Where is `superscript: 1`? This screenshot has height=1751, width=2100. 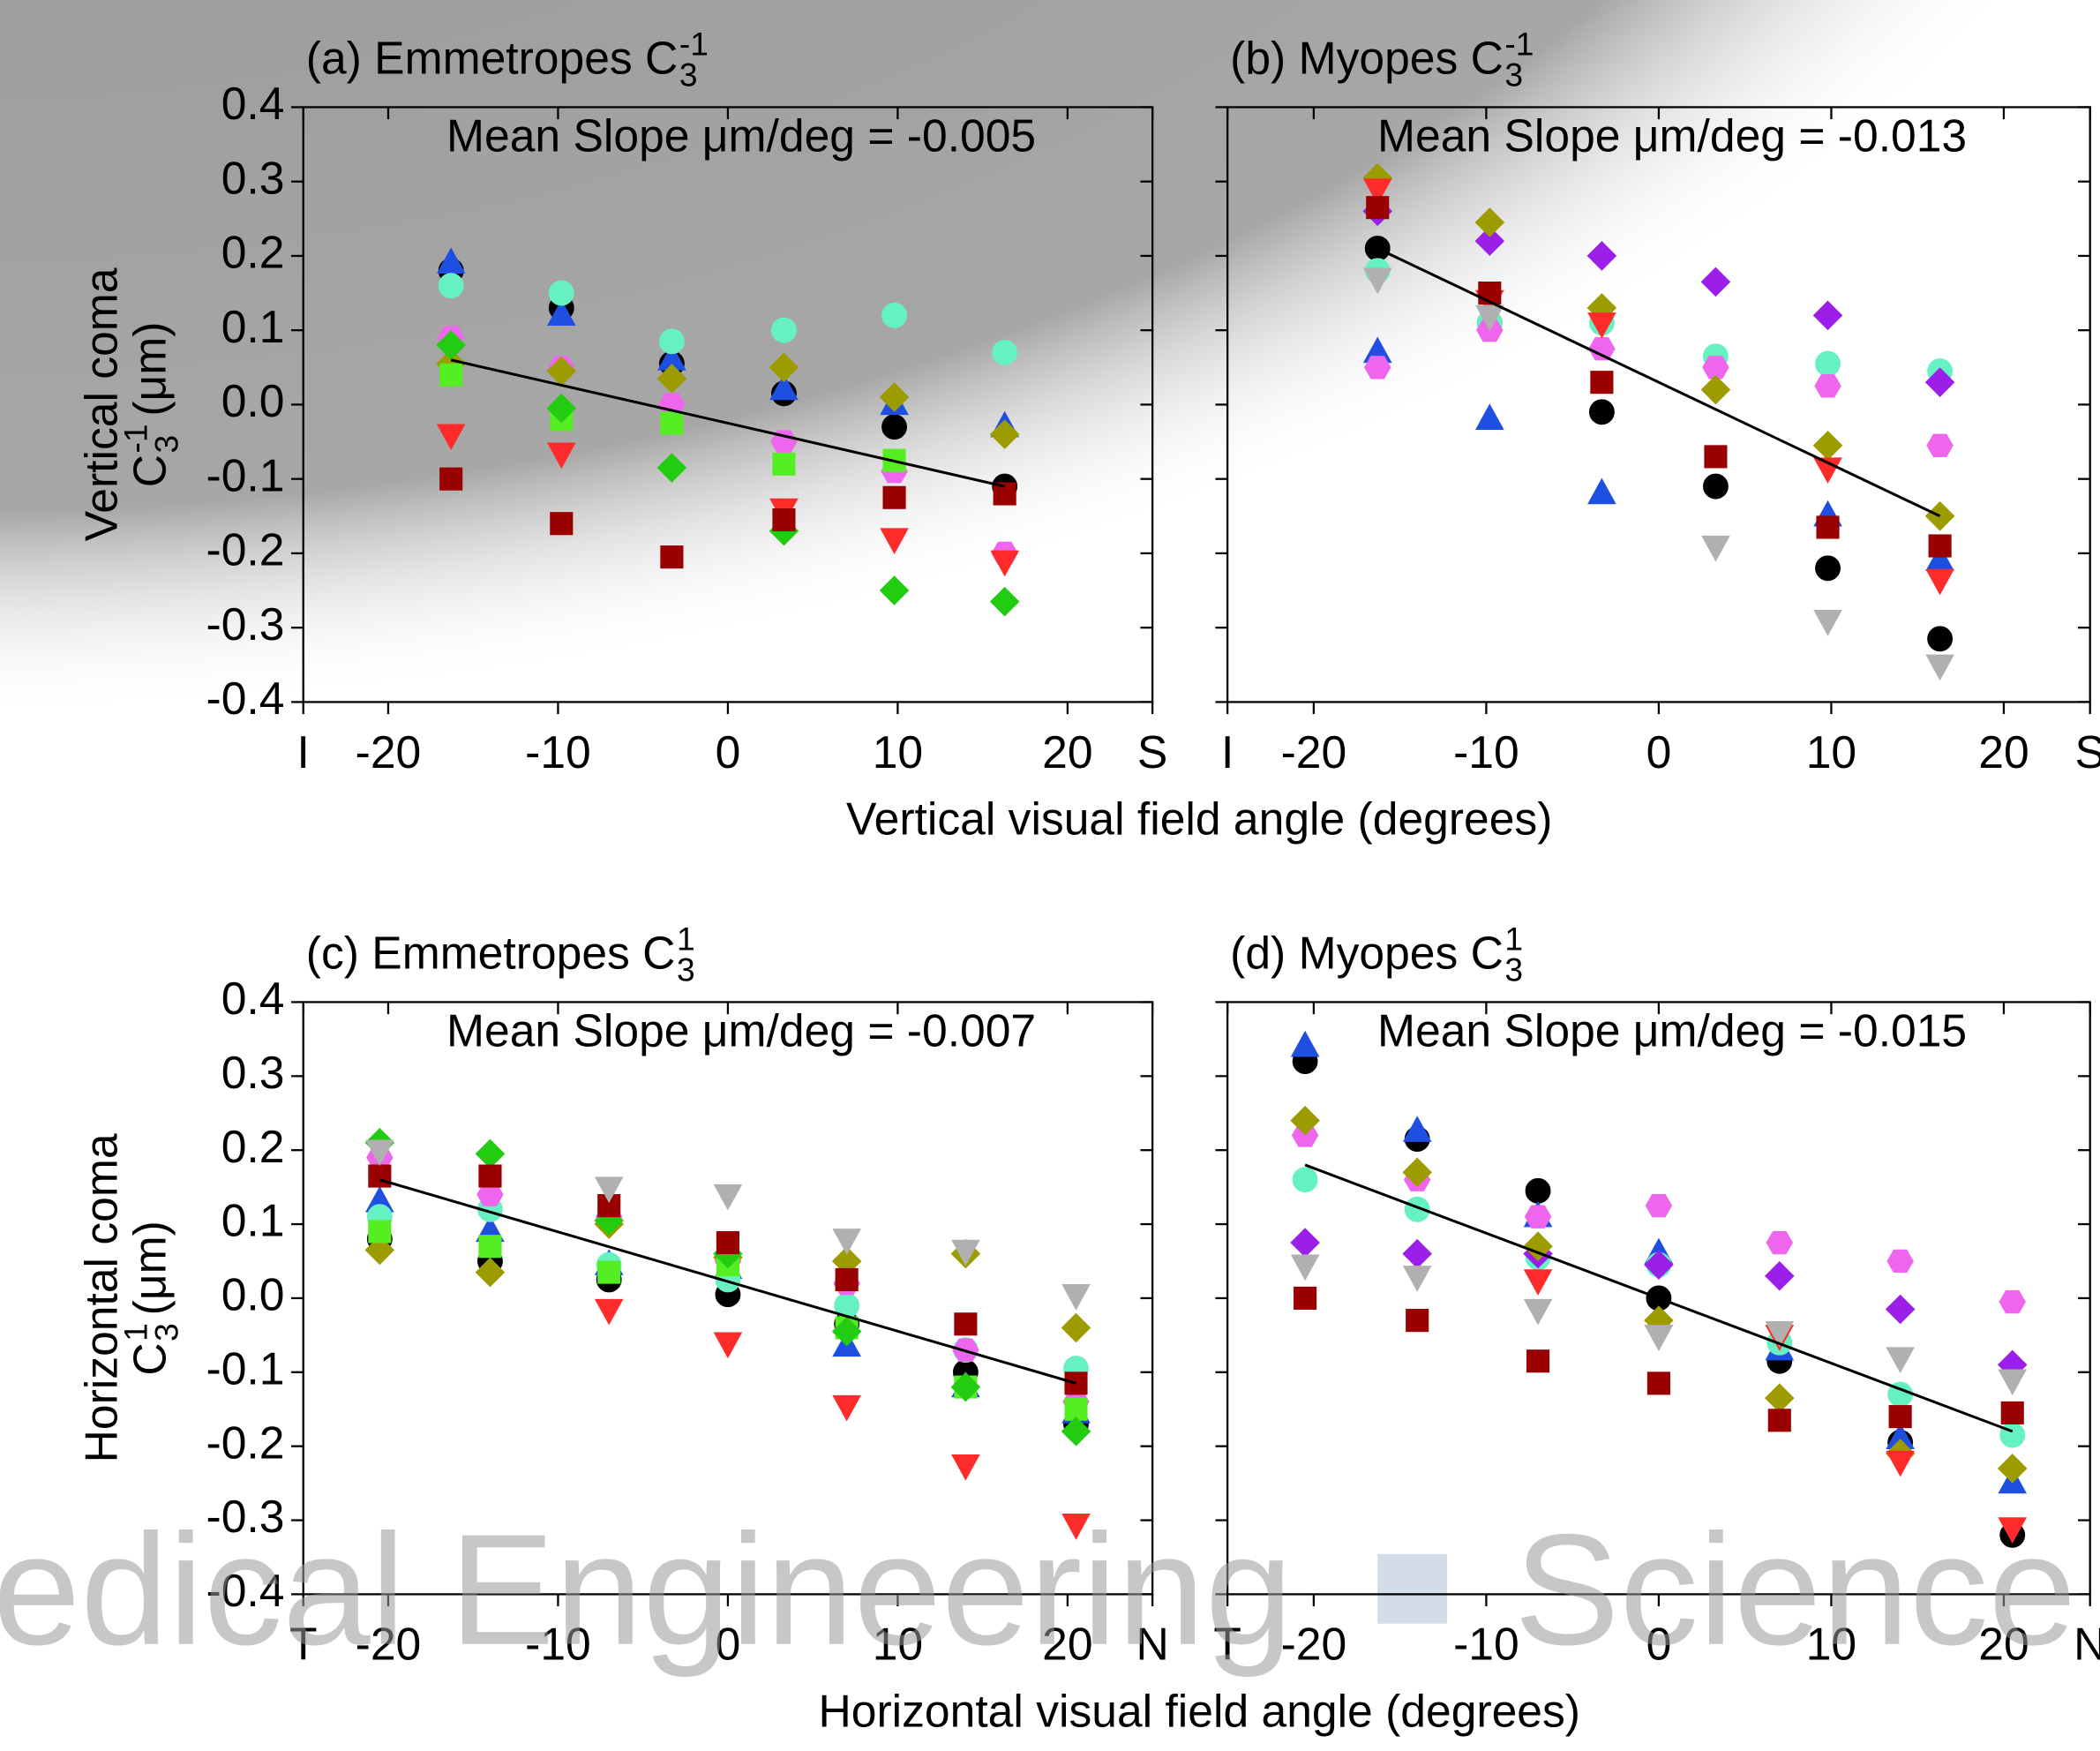 superscript: 1 is located at coordinates (1513, 939).